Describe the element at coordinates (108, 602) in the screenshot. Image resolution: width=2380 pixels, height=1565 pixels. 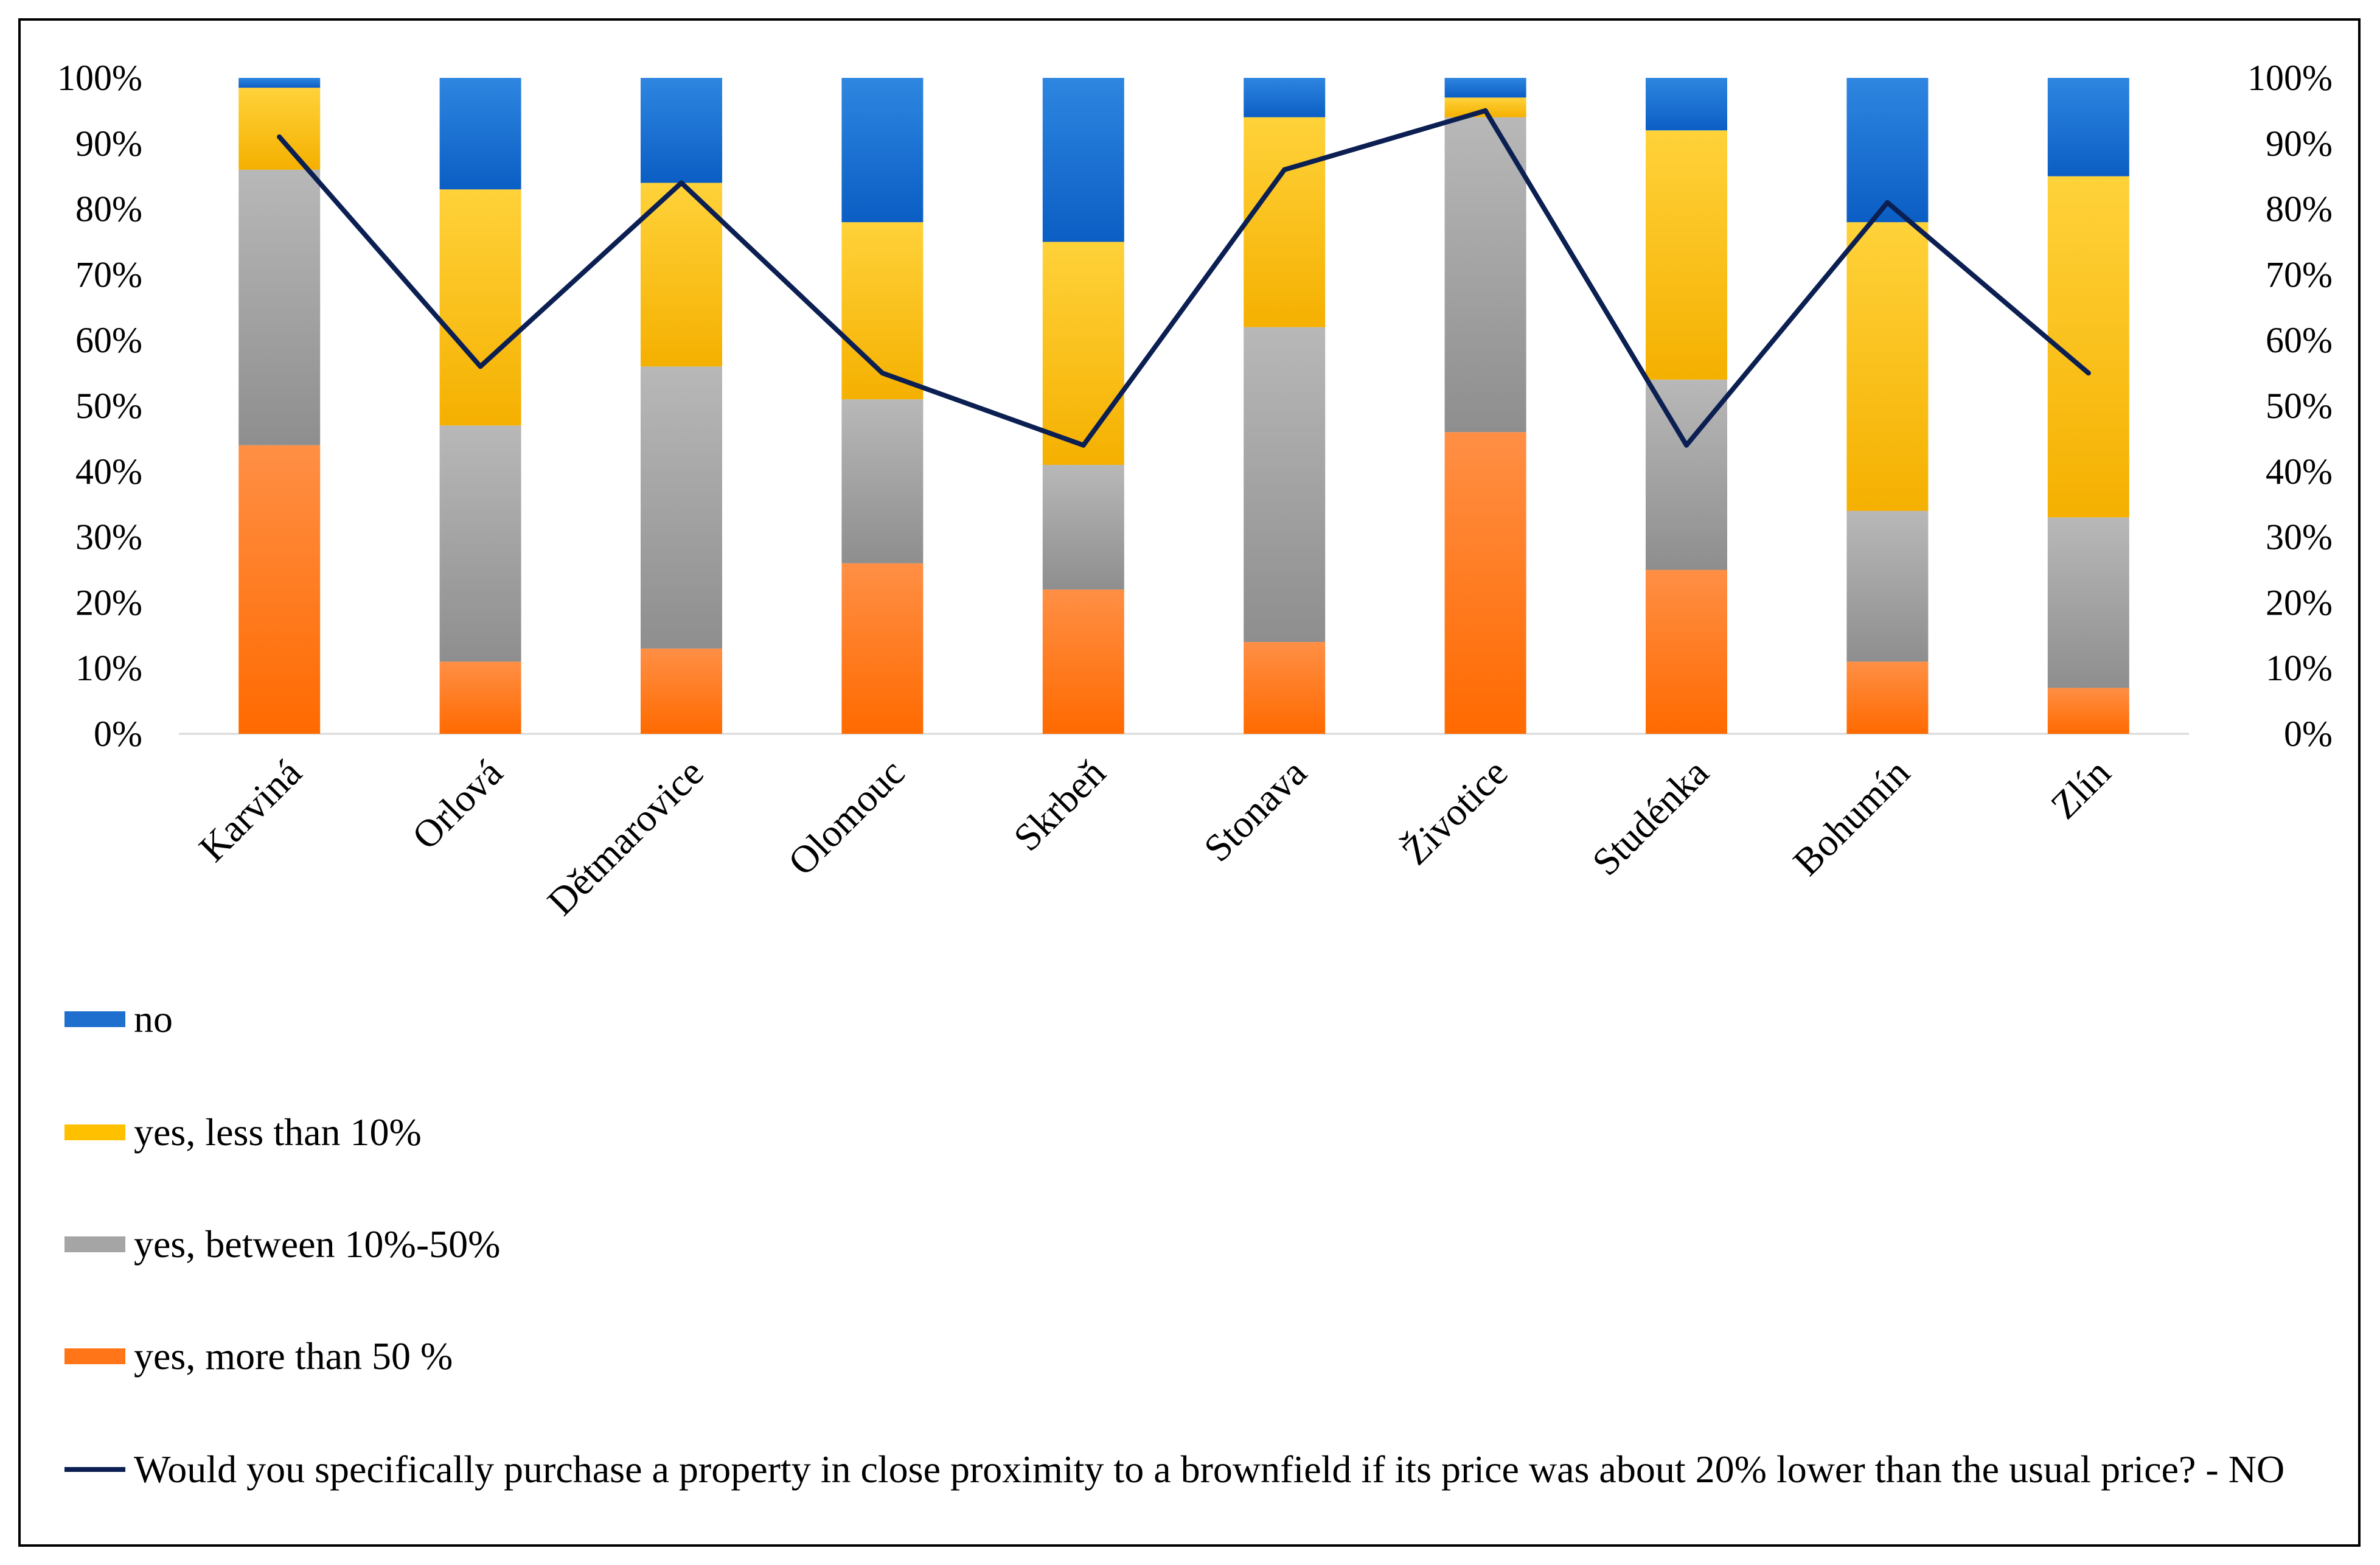
I see `y-tick-left: 20%` at that location.